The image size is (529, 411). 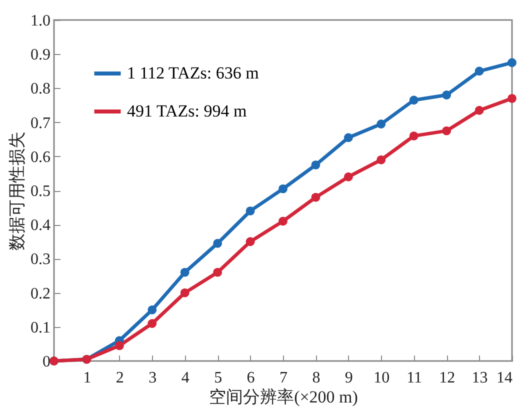 What do you see at coordinates (40, 21) in the screenshot?
I see `y-tick-label: 1.0` at bounding box center [40, 21].